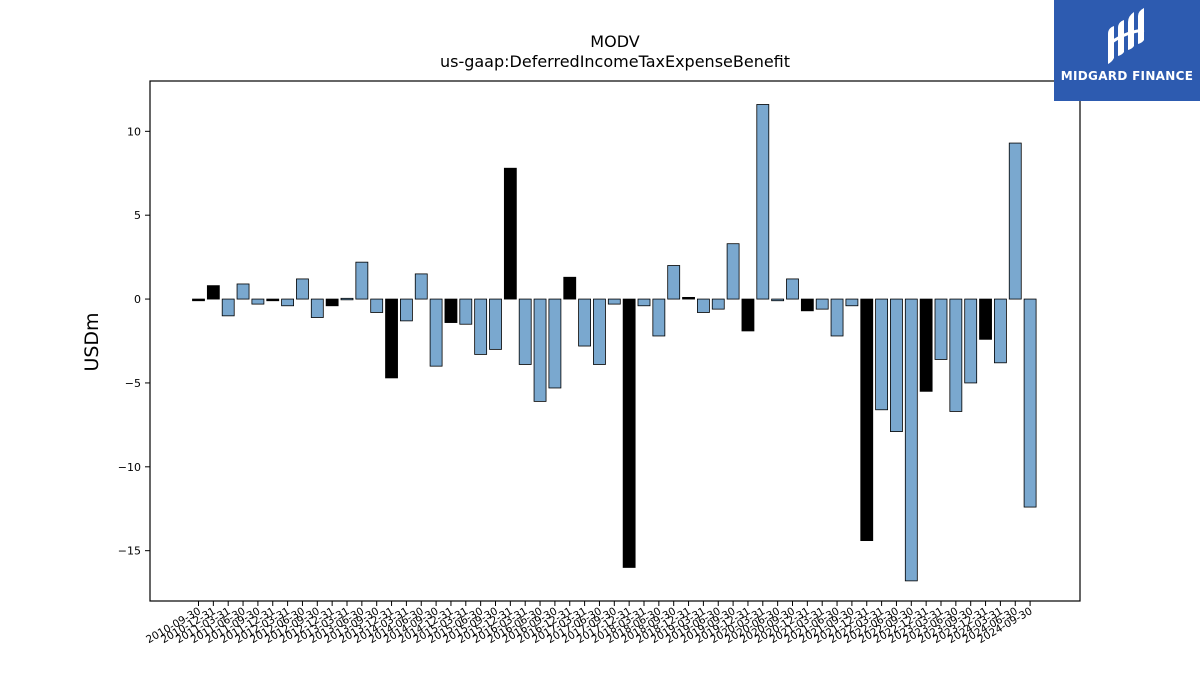 The image size is (1200, 675). What do you see at coordinates (133, 383) in the screenshot?
I see `y-tick-label: −5` at bounding box center [133, 383].